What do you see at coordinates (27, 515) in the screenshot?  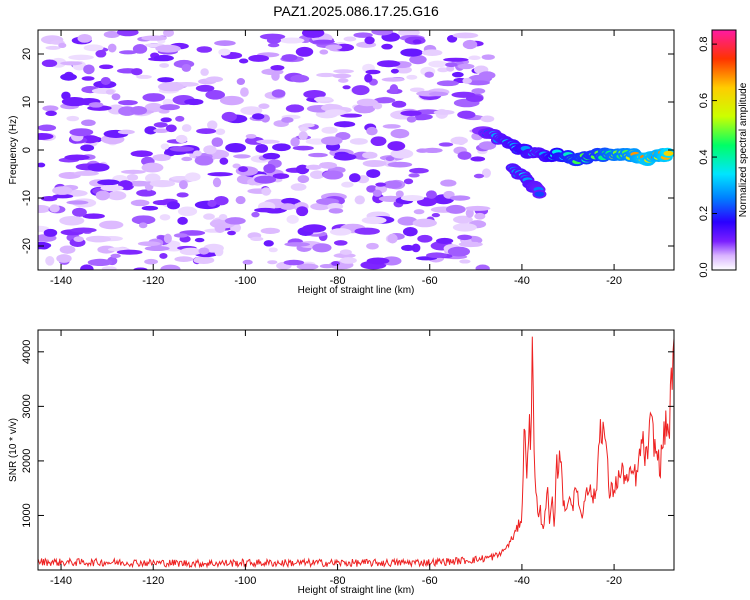 I see `y-tick-label: 1000` at bounding box center [27, 515].